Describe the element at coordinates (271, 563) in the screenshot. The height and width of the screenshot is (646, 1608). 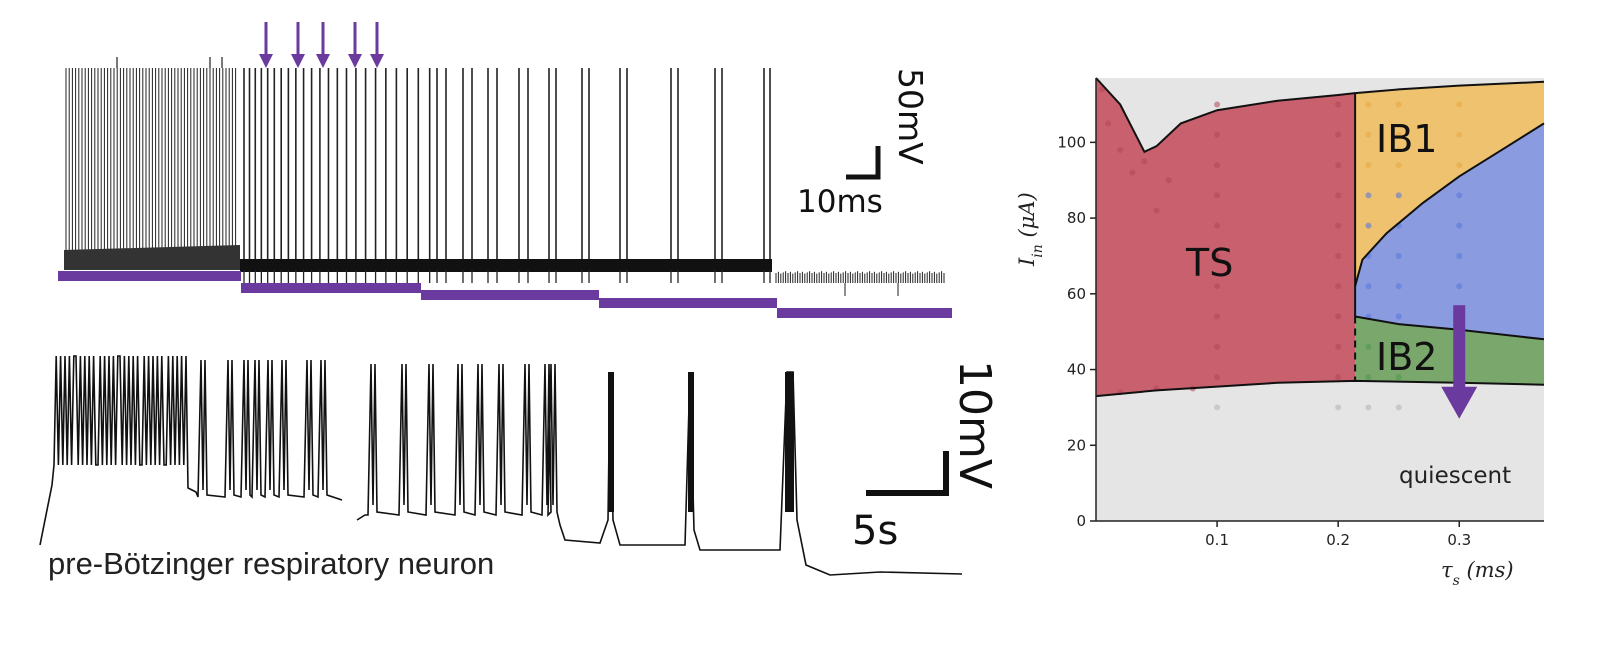
I see `figure-caption: pre-Bötzinger respiratory neuron` at that location.